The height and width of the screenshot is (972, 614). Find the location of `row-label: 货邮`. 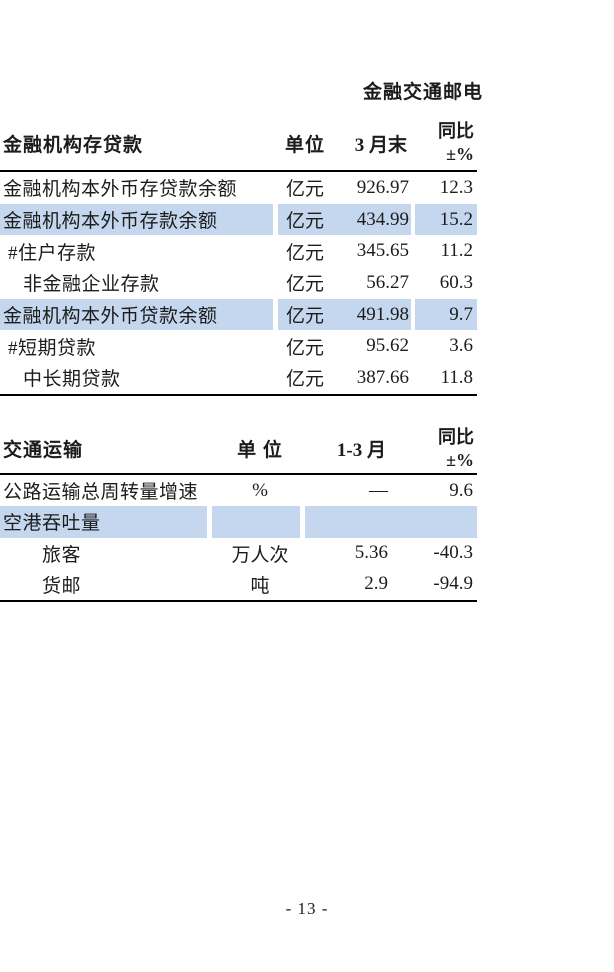

row-label: 货邮 is located at coordinates (62, 586).